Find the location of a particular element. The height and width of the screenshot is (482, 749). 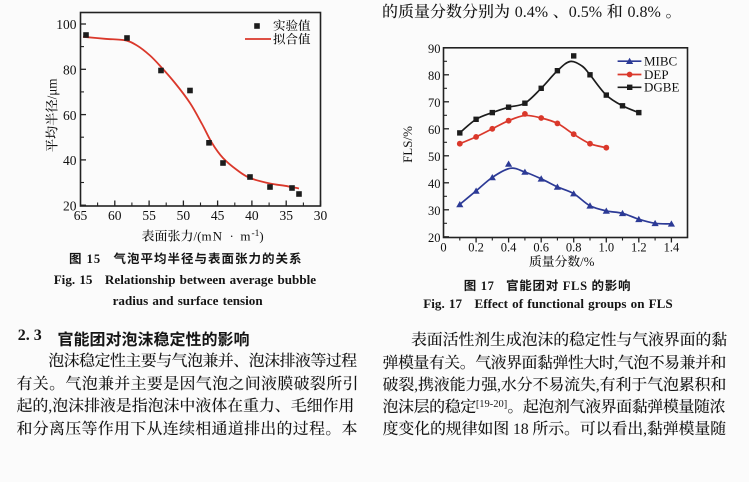

svg-text: 90 is located at coordinates (434, 49).